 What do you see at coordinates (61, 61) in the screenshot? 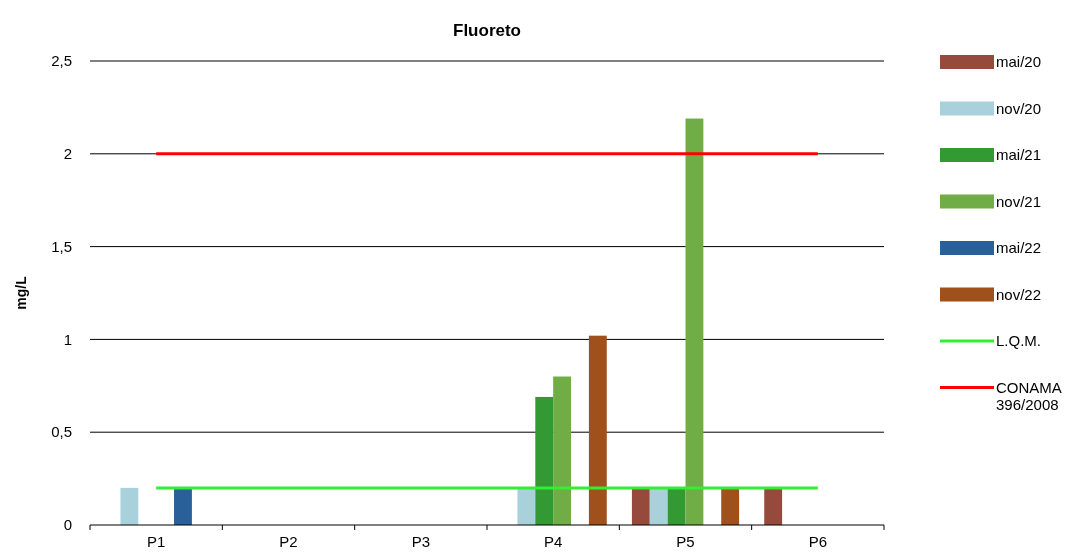
I see `y-tick-label: 2,5` at bounding box center [61, 61].